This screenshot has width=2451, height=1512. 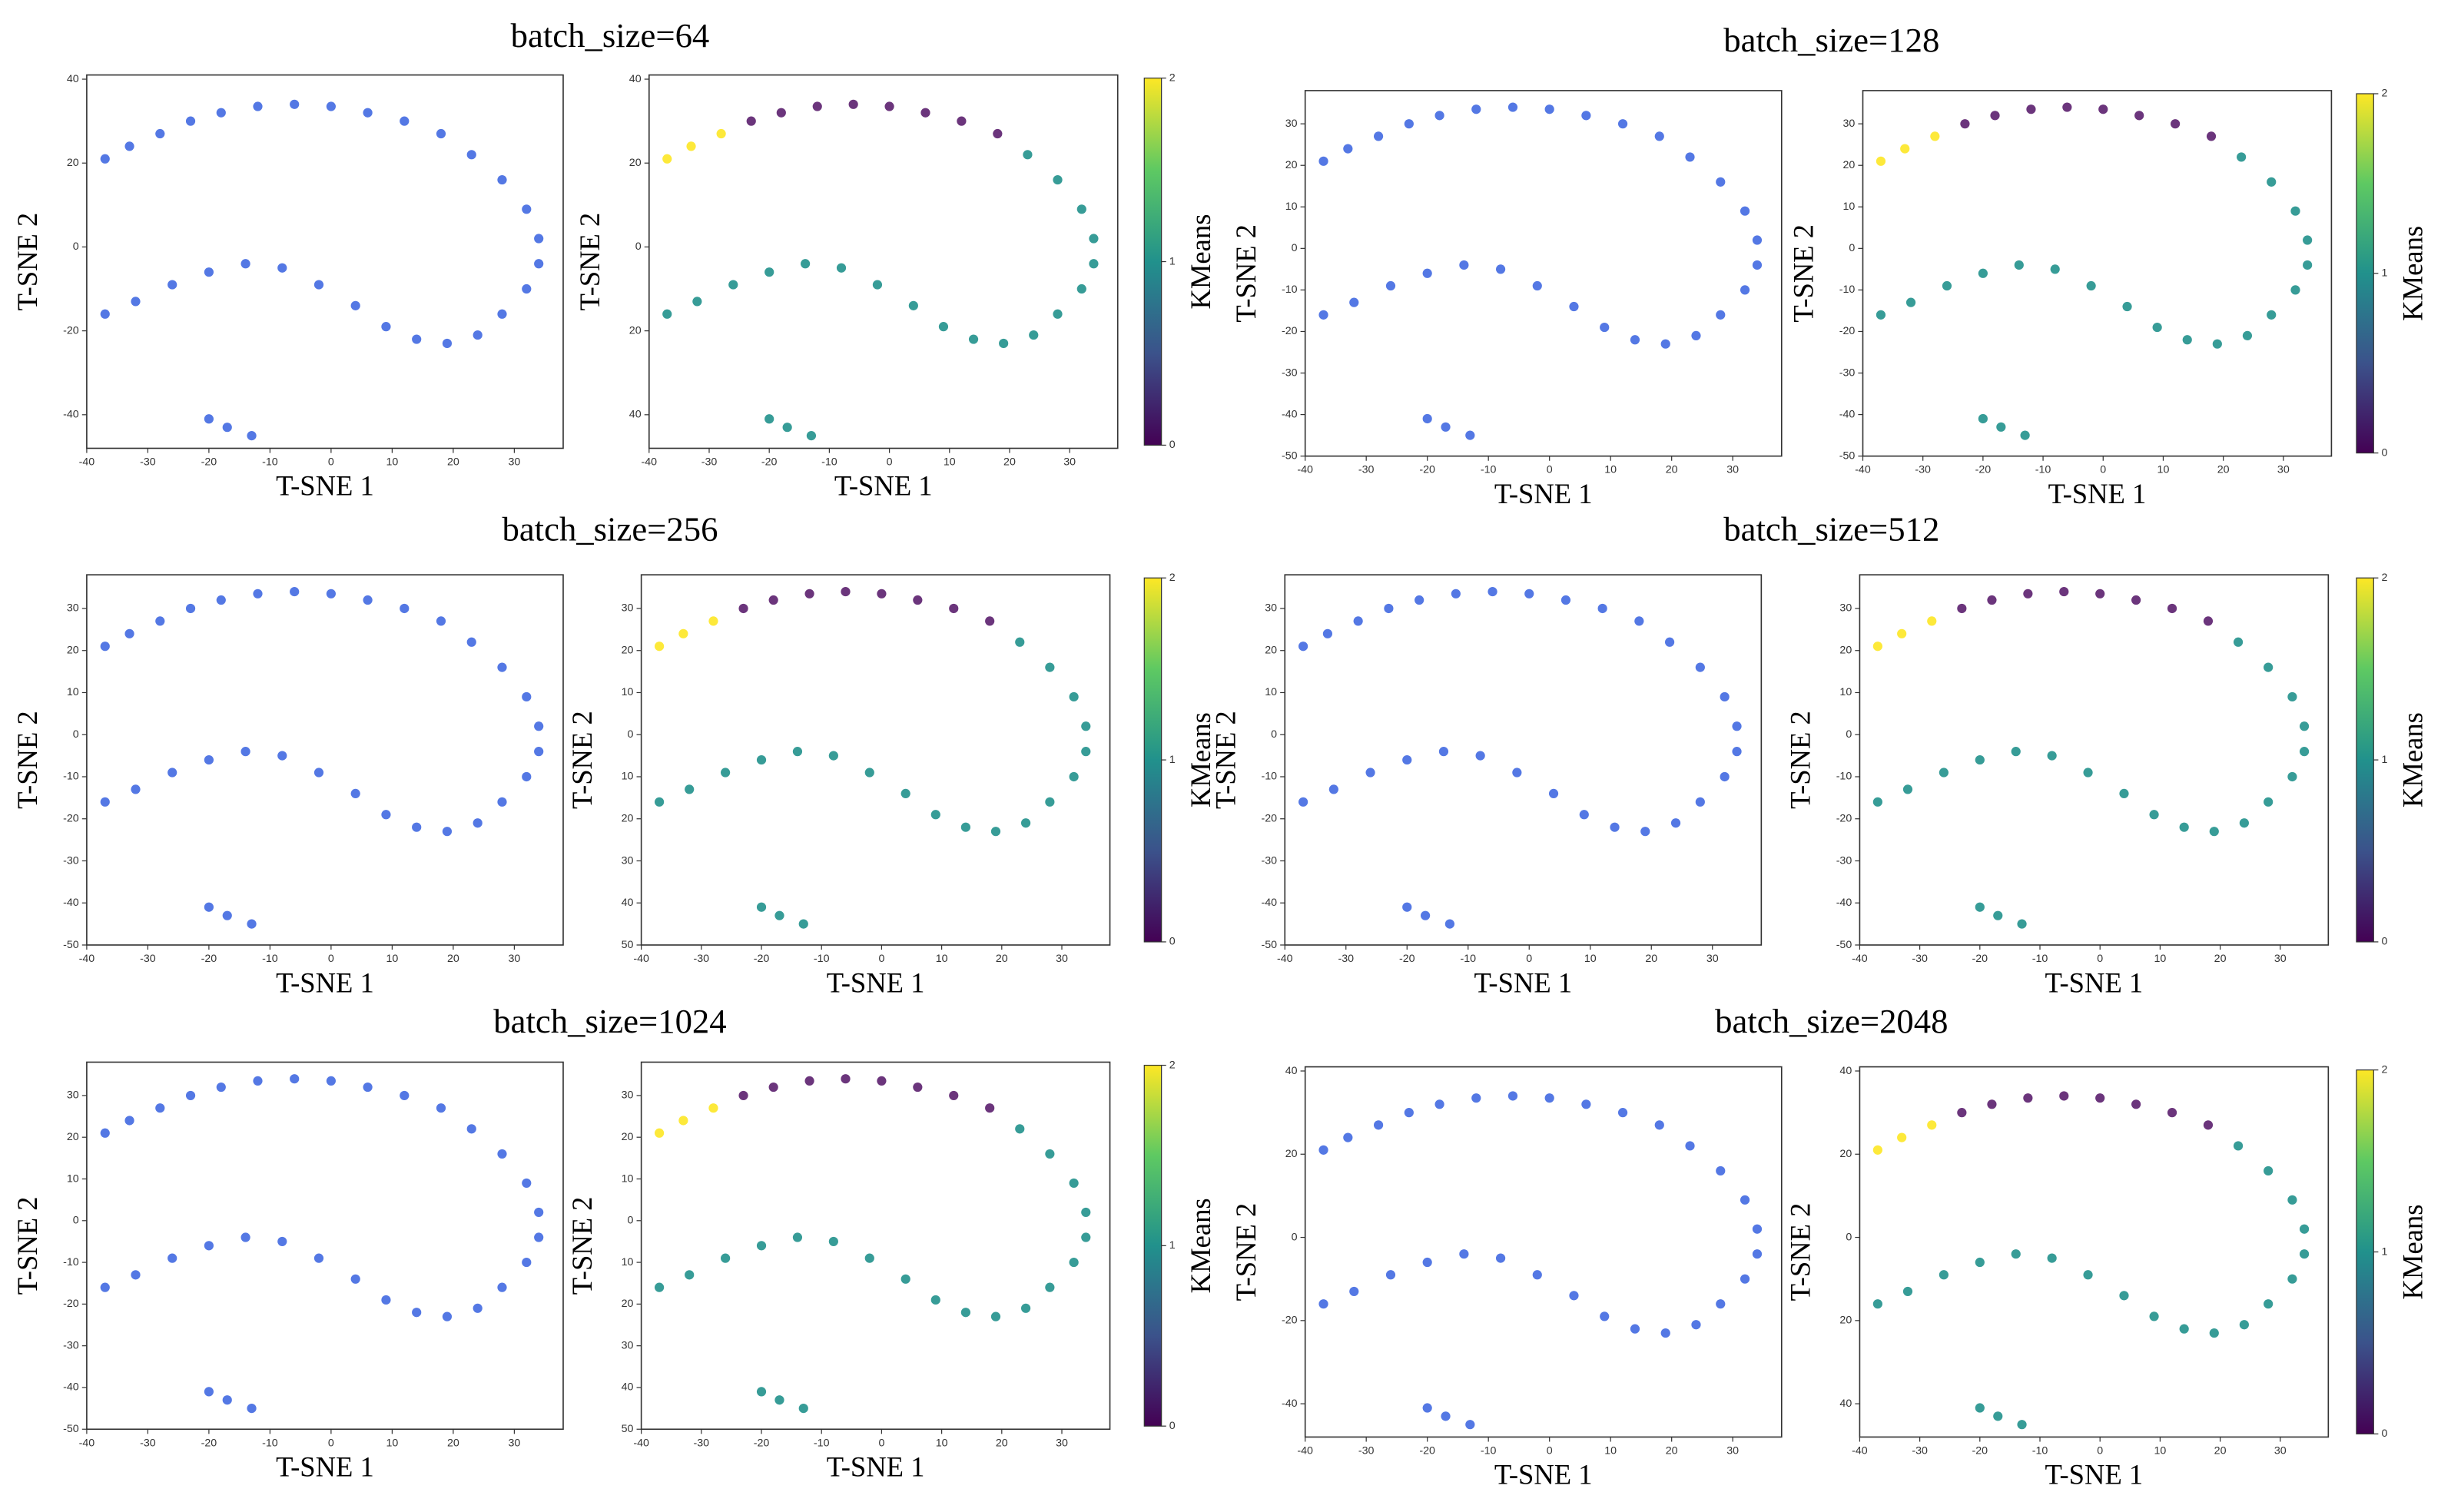 I want to click on x-tick-label: 10, so click(x=950, y=462).